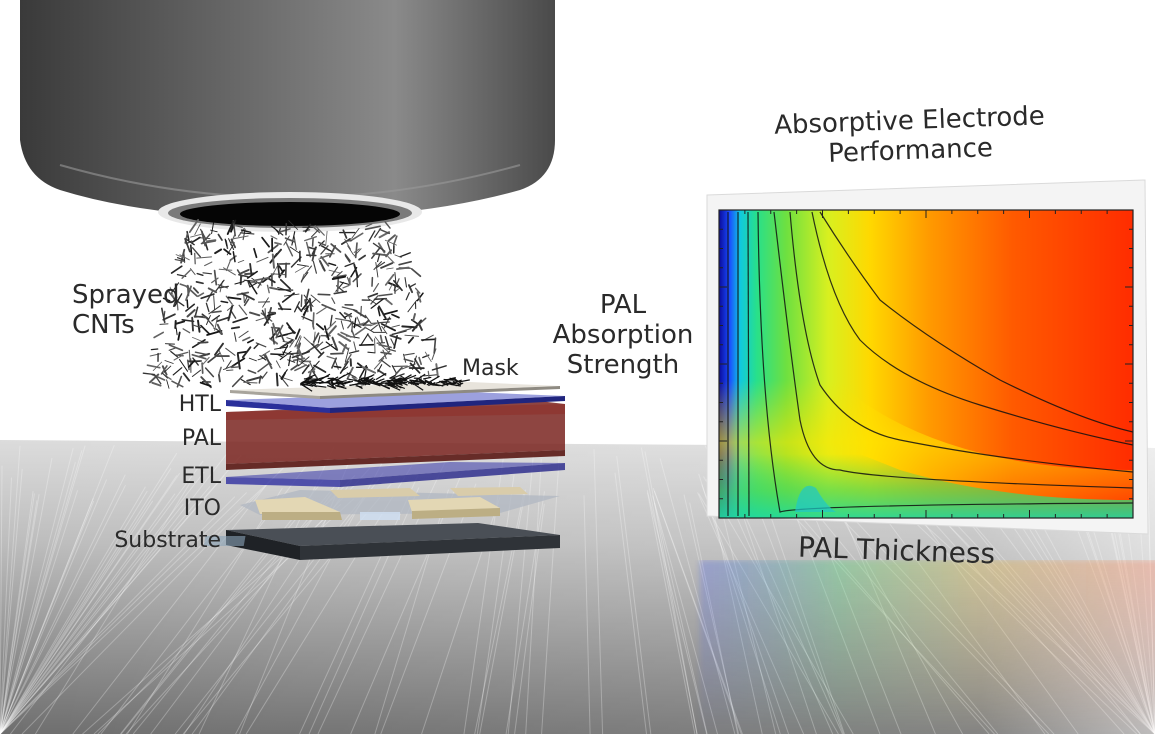 This screenshot has width=1155, height=734. What do you see at coordinates (400, 503) in the screenshot?
I see `ito-layer` at bounding box center [400, 503].